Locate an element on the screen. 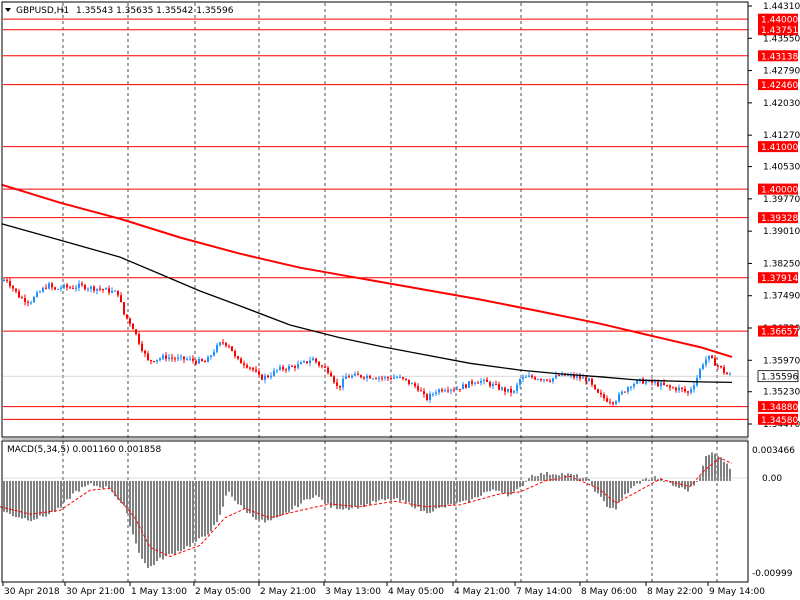  price-tick-label: 1.41270 is located at coordinates (781, 136).